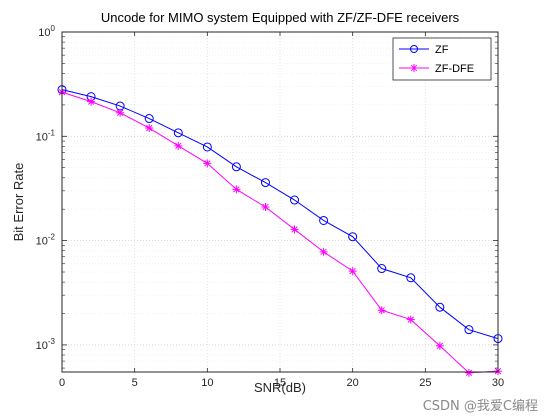 The width and height of the screenshot is (547, 420). Describe the element at coordinates (498, 383) in the screenshot. I see `x-tick-label: 30` at that location.